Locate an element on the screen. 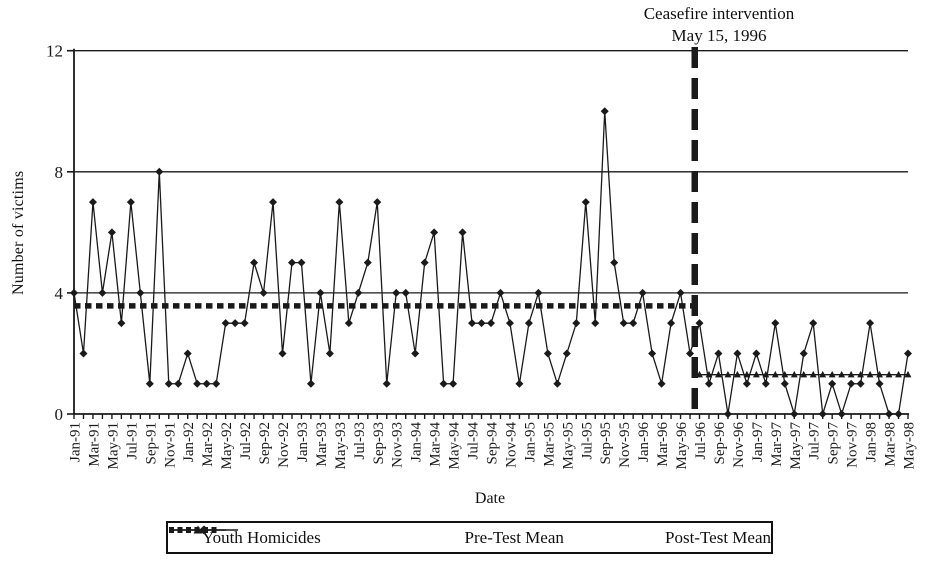 This screenshot has width=929, height=566. x-tick-label: Jan-93 is located at coordinates (303, 442).